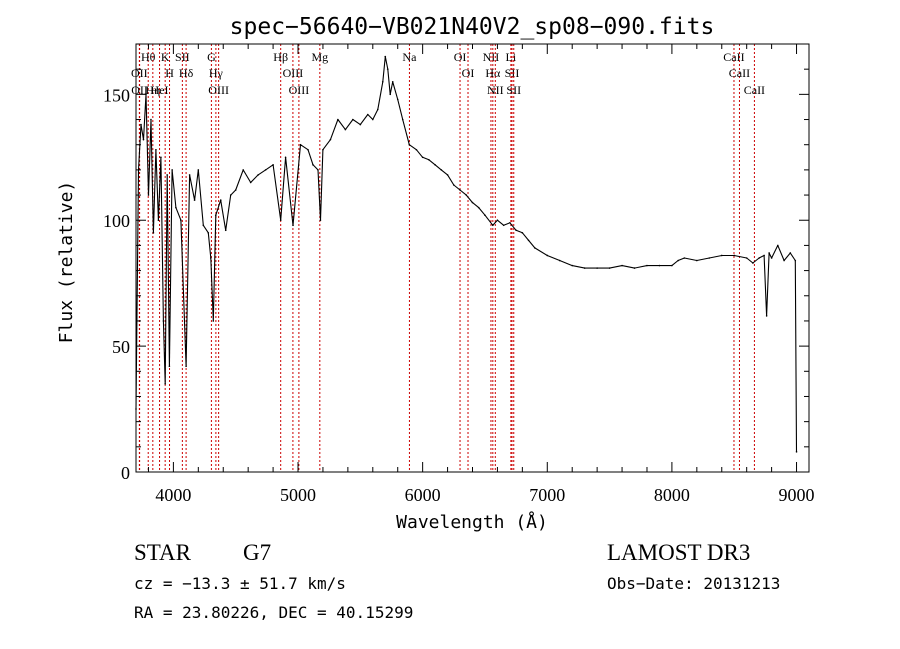 This screenshot has height=649, width=900. What do you see at coordinates (409, 57) in the screenshot?
I see `spectral-line-label: Na` at bounding box center [409, 57].